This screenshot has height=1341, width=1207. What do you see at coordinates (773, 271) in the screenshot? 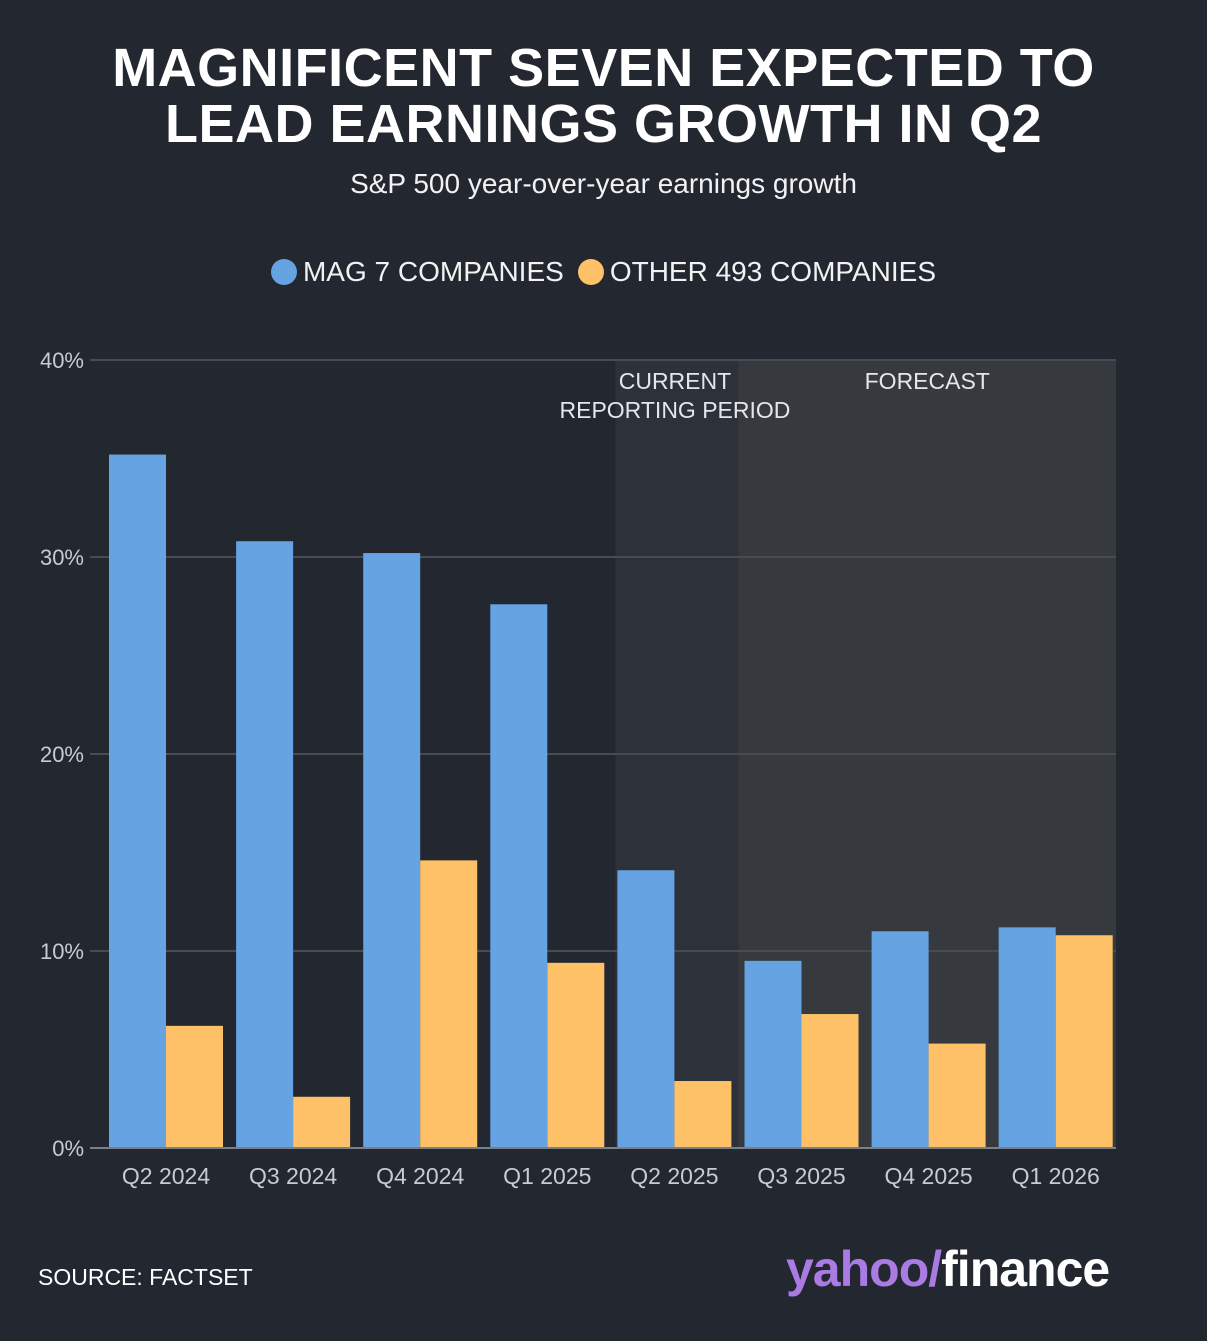
I see `legend-label-other: OTHER 493 COMPANIES` at bounding box center [773, 271].